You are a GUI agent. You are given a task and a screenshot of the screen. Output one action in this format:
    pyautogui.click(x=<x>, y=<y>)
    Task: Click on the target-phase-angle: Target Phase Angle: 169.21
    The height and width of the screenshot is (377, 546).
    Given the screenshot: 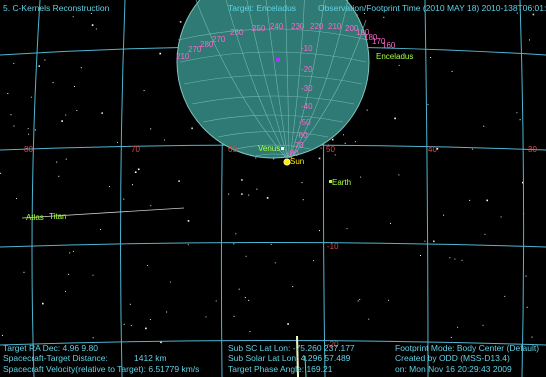 What is the action you would take?
    pyautogui.click(x=280, y=369)
    